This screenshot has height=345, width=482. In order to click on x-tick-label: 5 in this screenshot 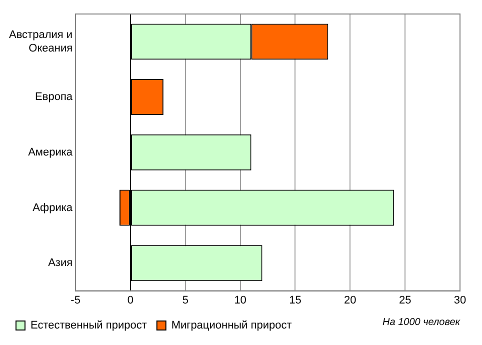, I will do `click(185, 300)`.